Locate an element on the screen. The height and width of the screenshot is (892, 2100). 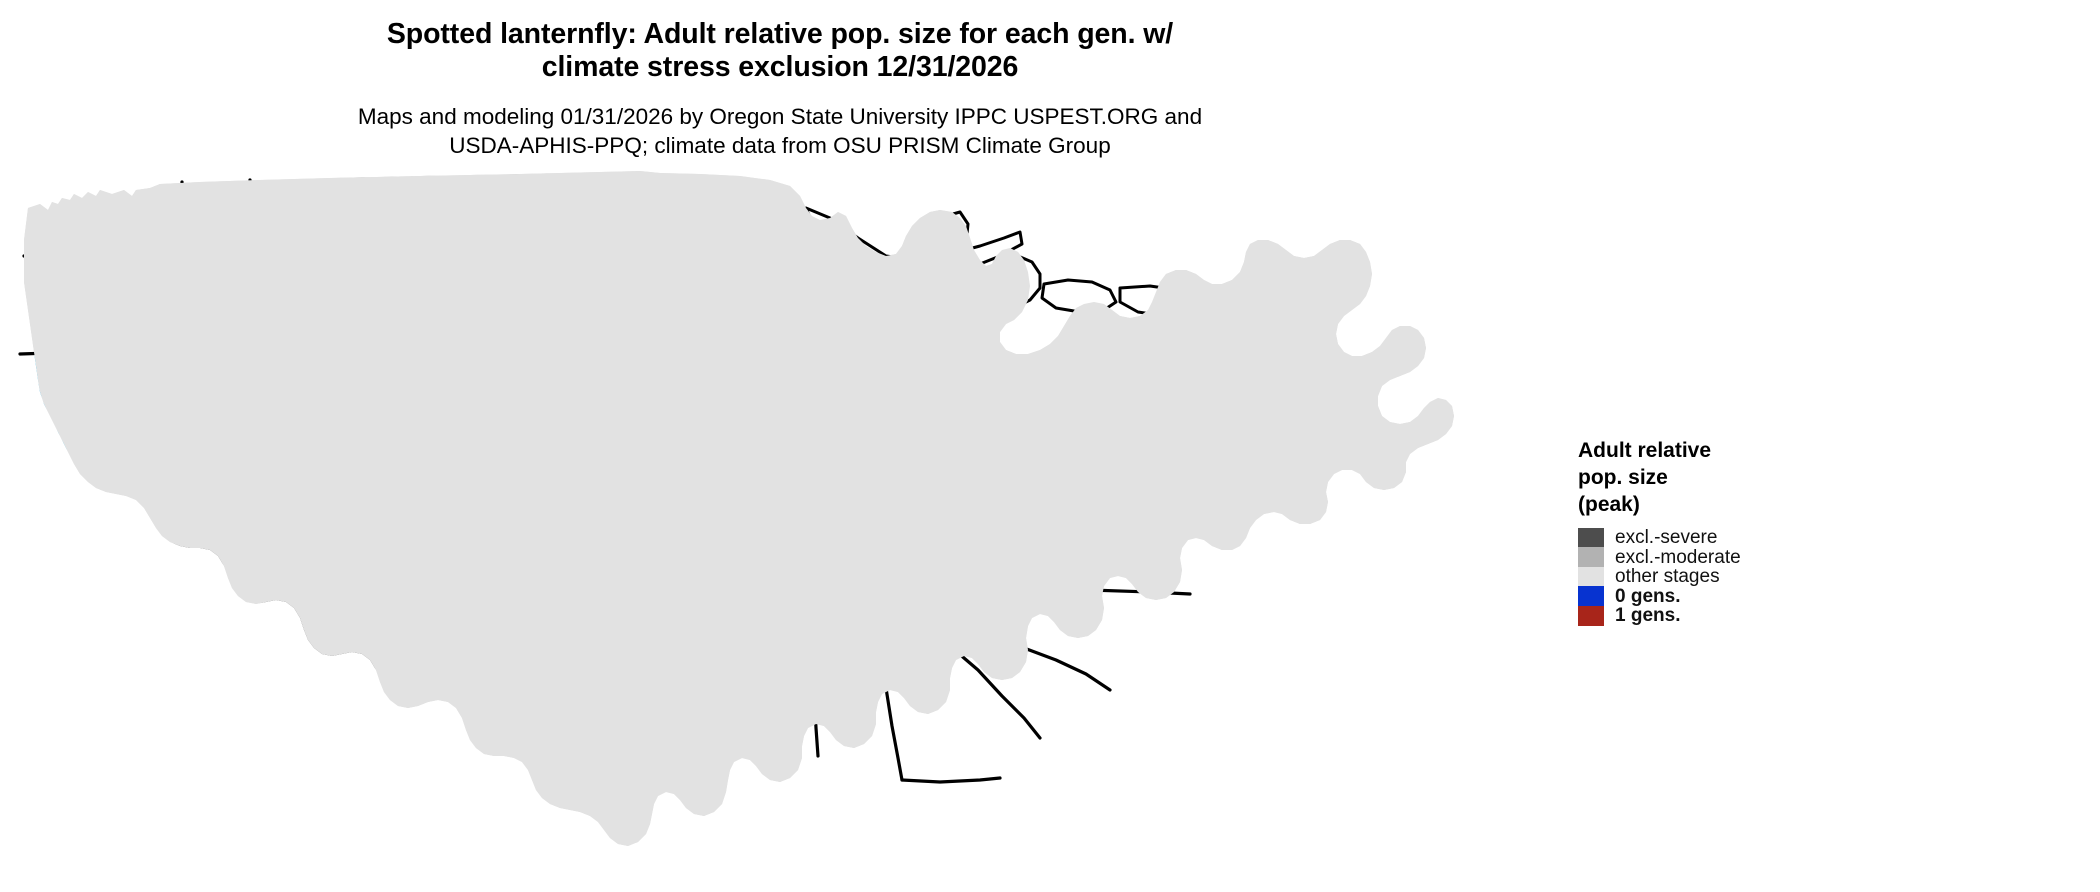
legend-row: excl.-moderate is located at coordinates (1728, 557).